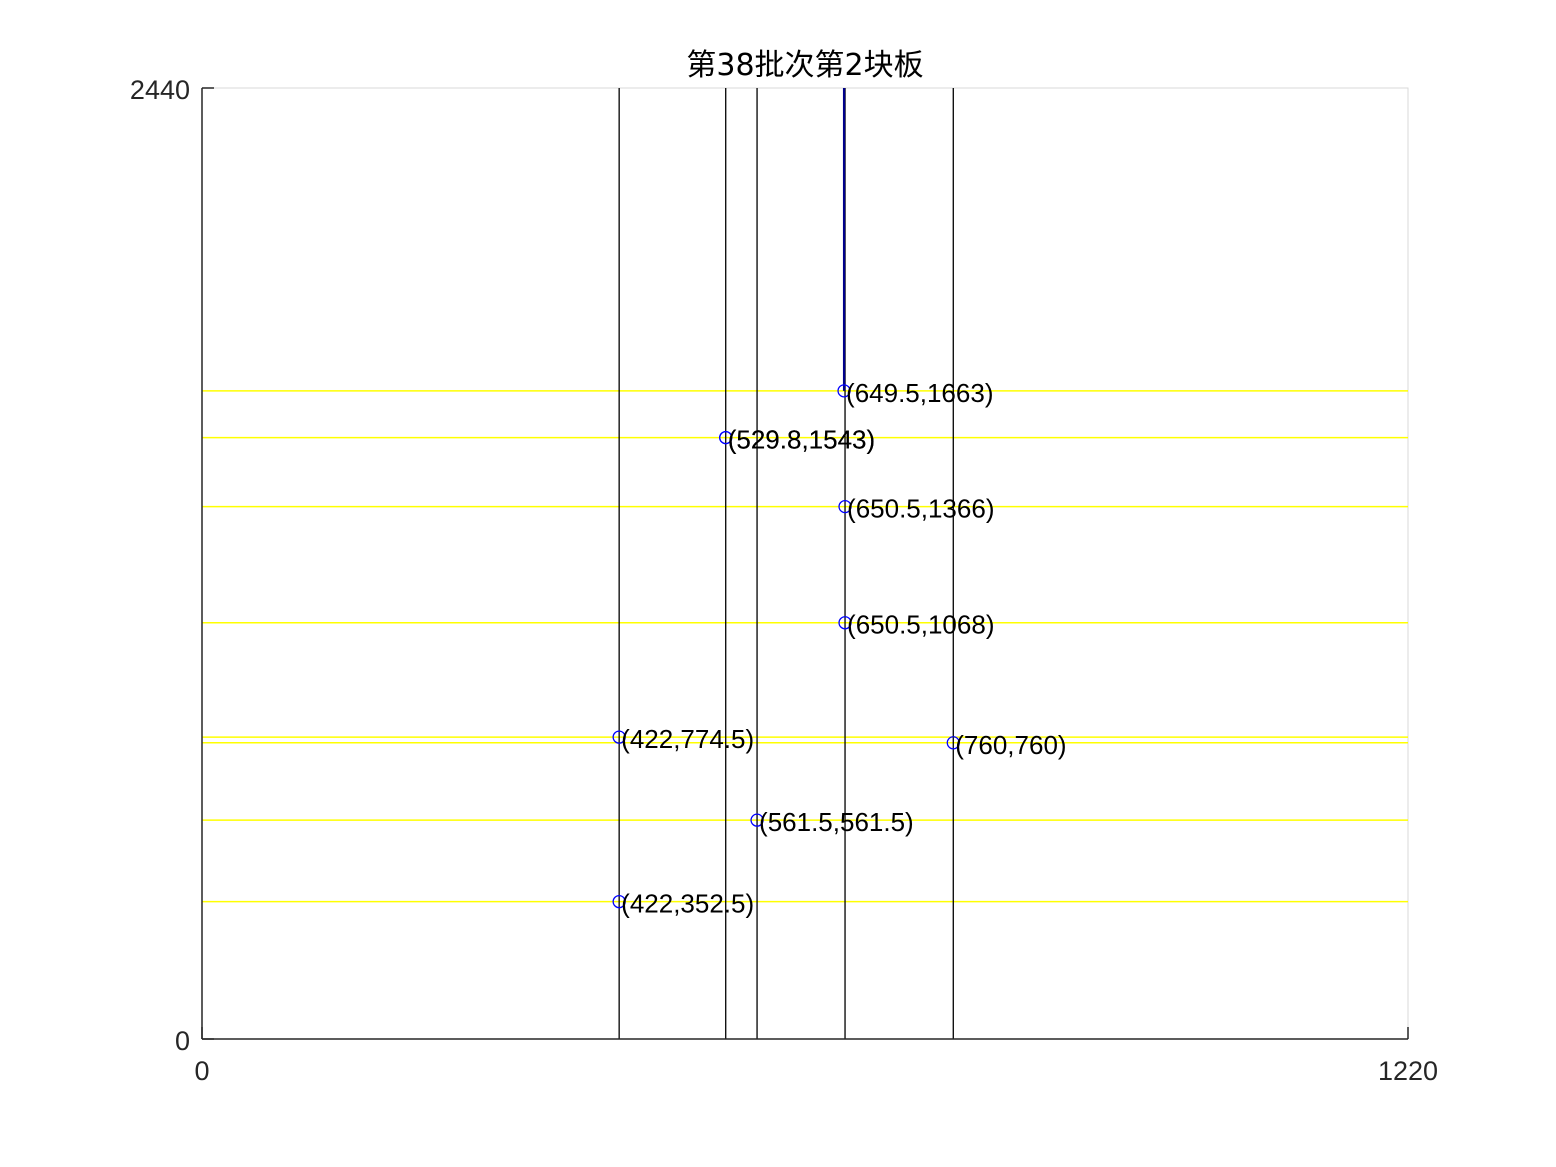  I want to click on data-label: (650.5,1068), so click(920, 625).